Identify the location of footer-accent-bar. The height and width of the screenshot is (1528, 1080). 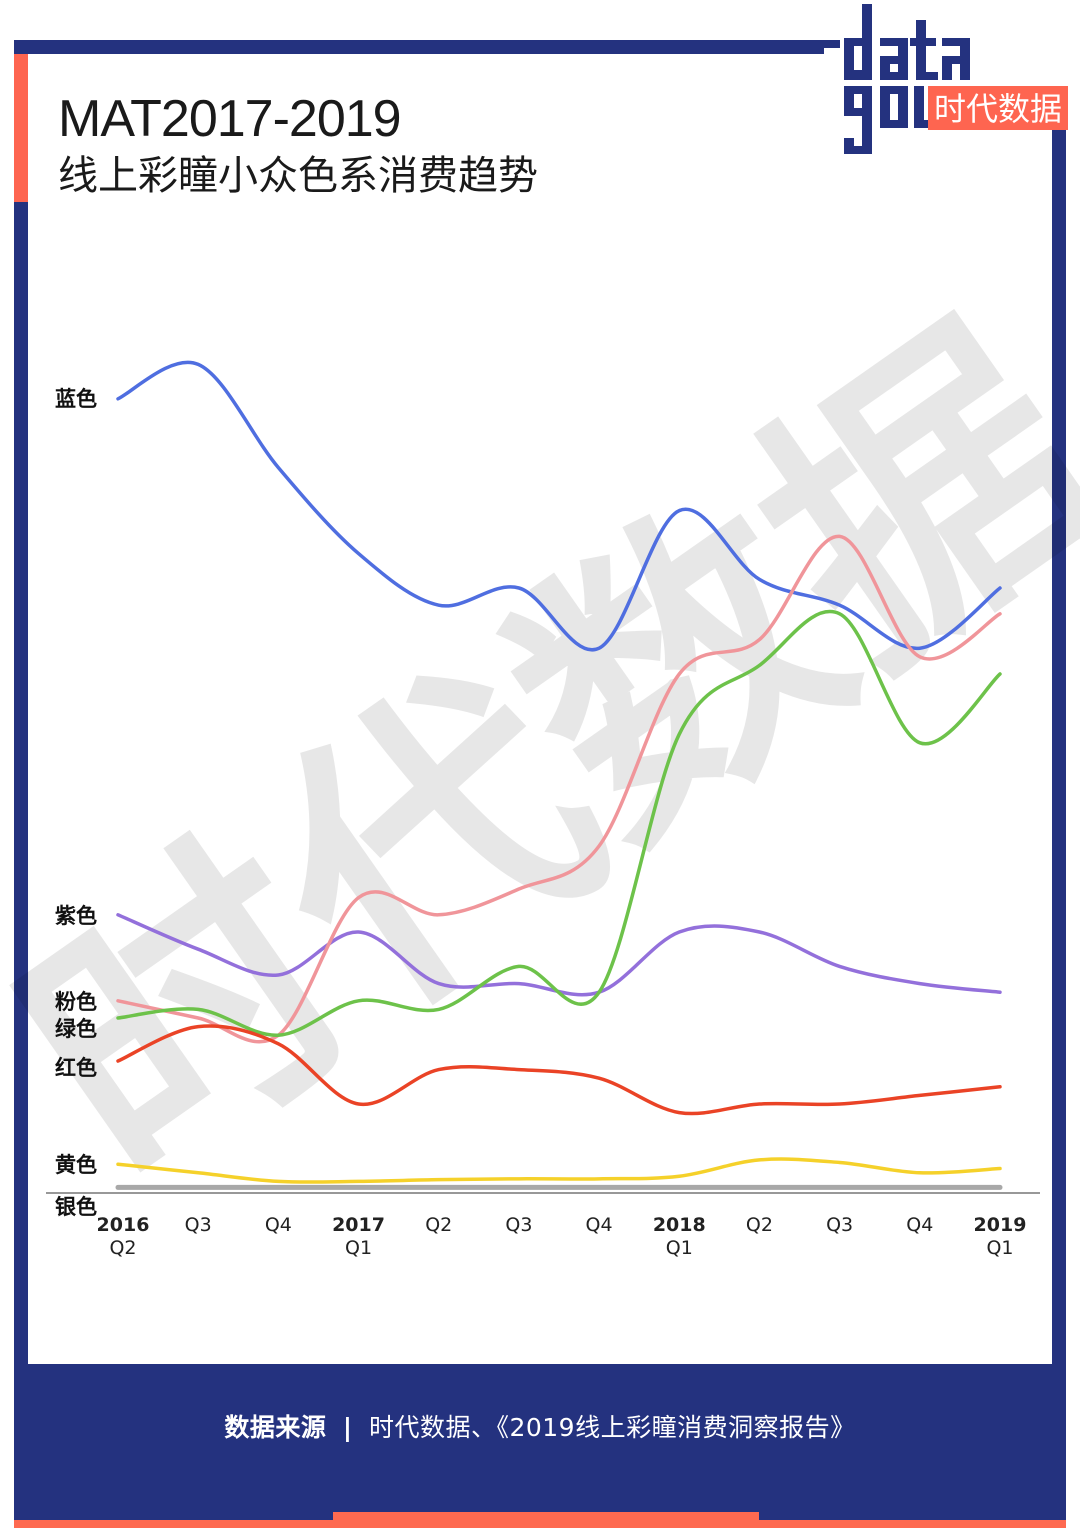
(546, 1520).